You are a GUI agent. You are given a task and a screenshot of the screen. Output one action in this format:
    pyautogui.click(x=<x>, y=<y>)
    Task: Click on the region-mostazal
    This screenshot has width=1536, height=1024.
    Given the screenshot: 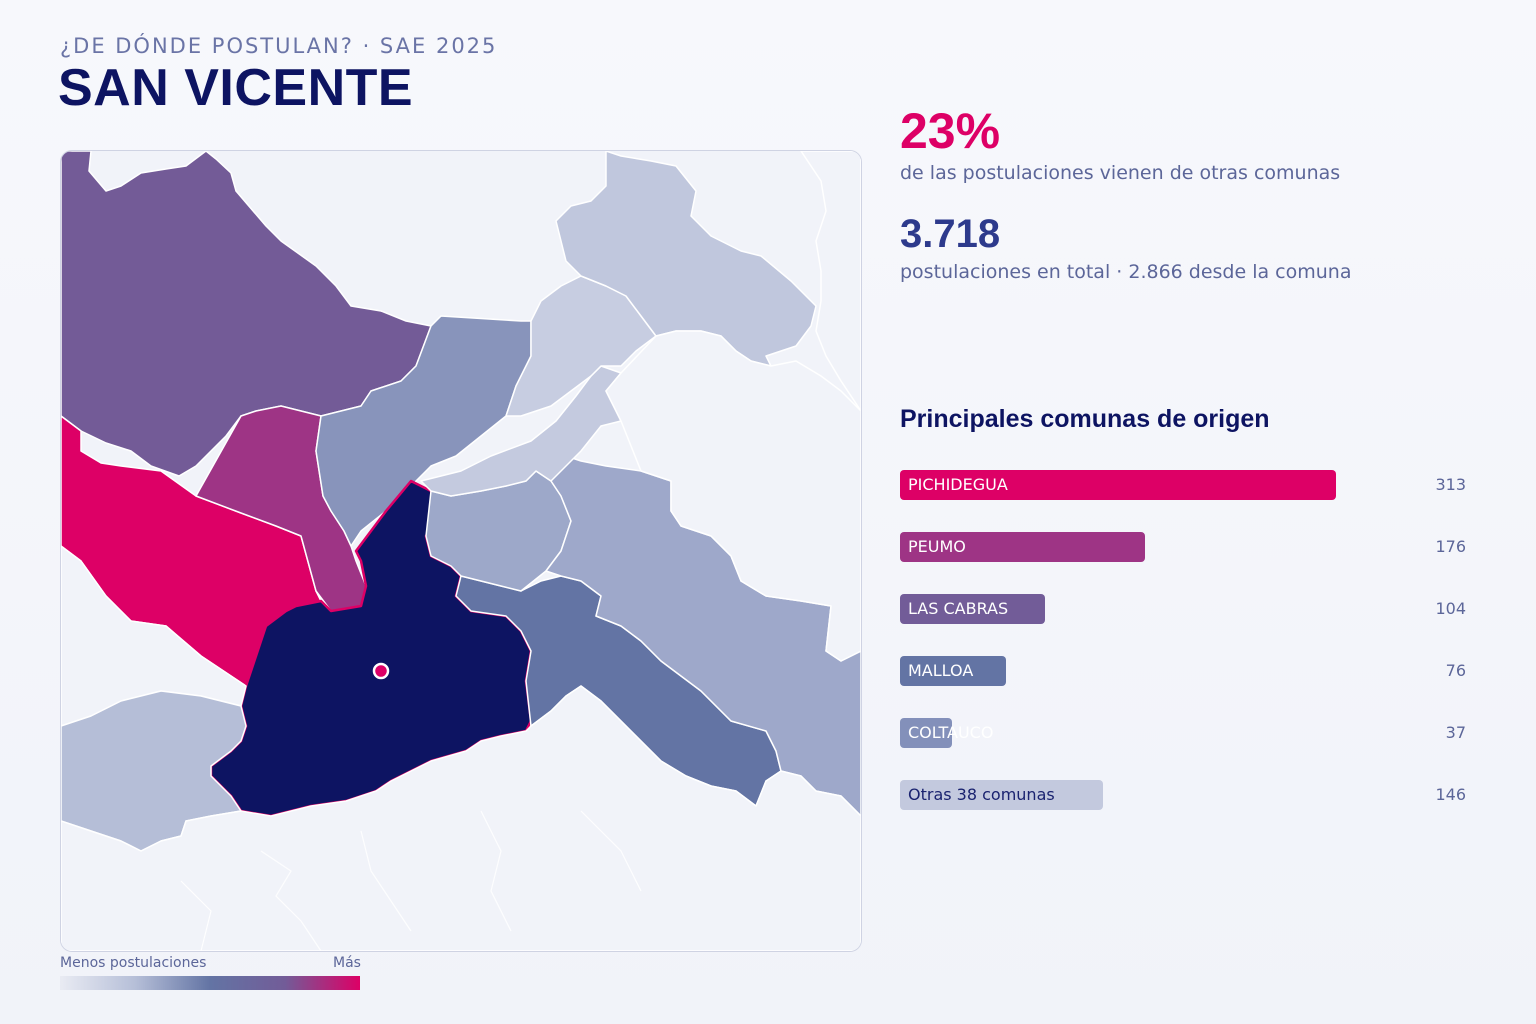 What is the action you would take?
    pyautogui.click(x=830, y=281)
    